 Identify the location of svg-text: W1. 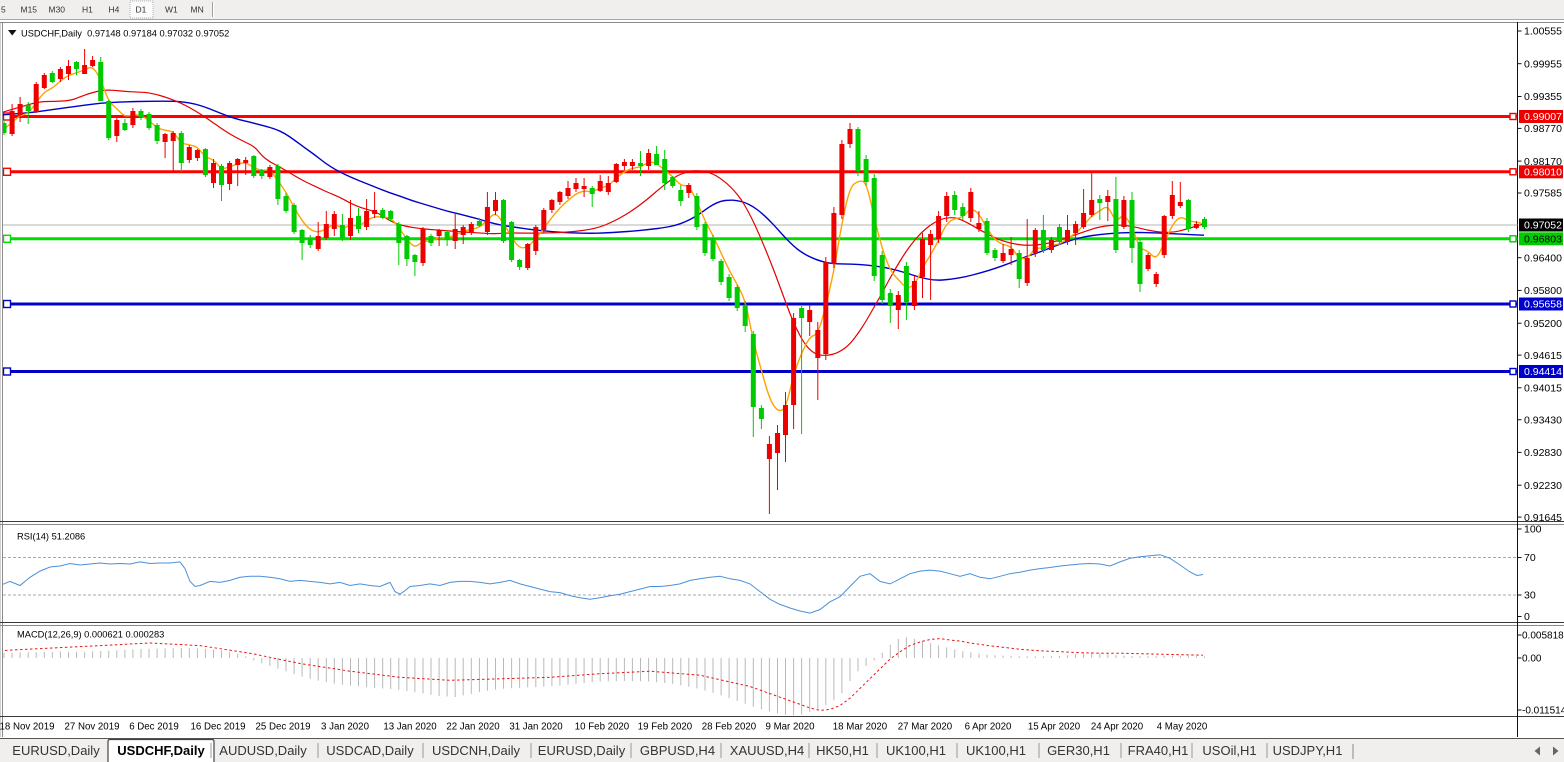
(171, 10).